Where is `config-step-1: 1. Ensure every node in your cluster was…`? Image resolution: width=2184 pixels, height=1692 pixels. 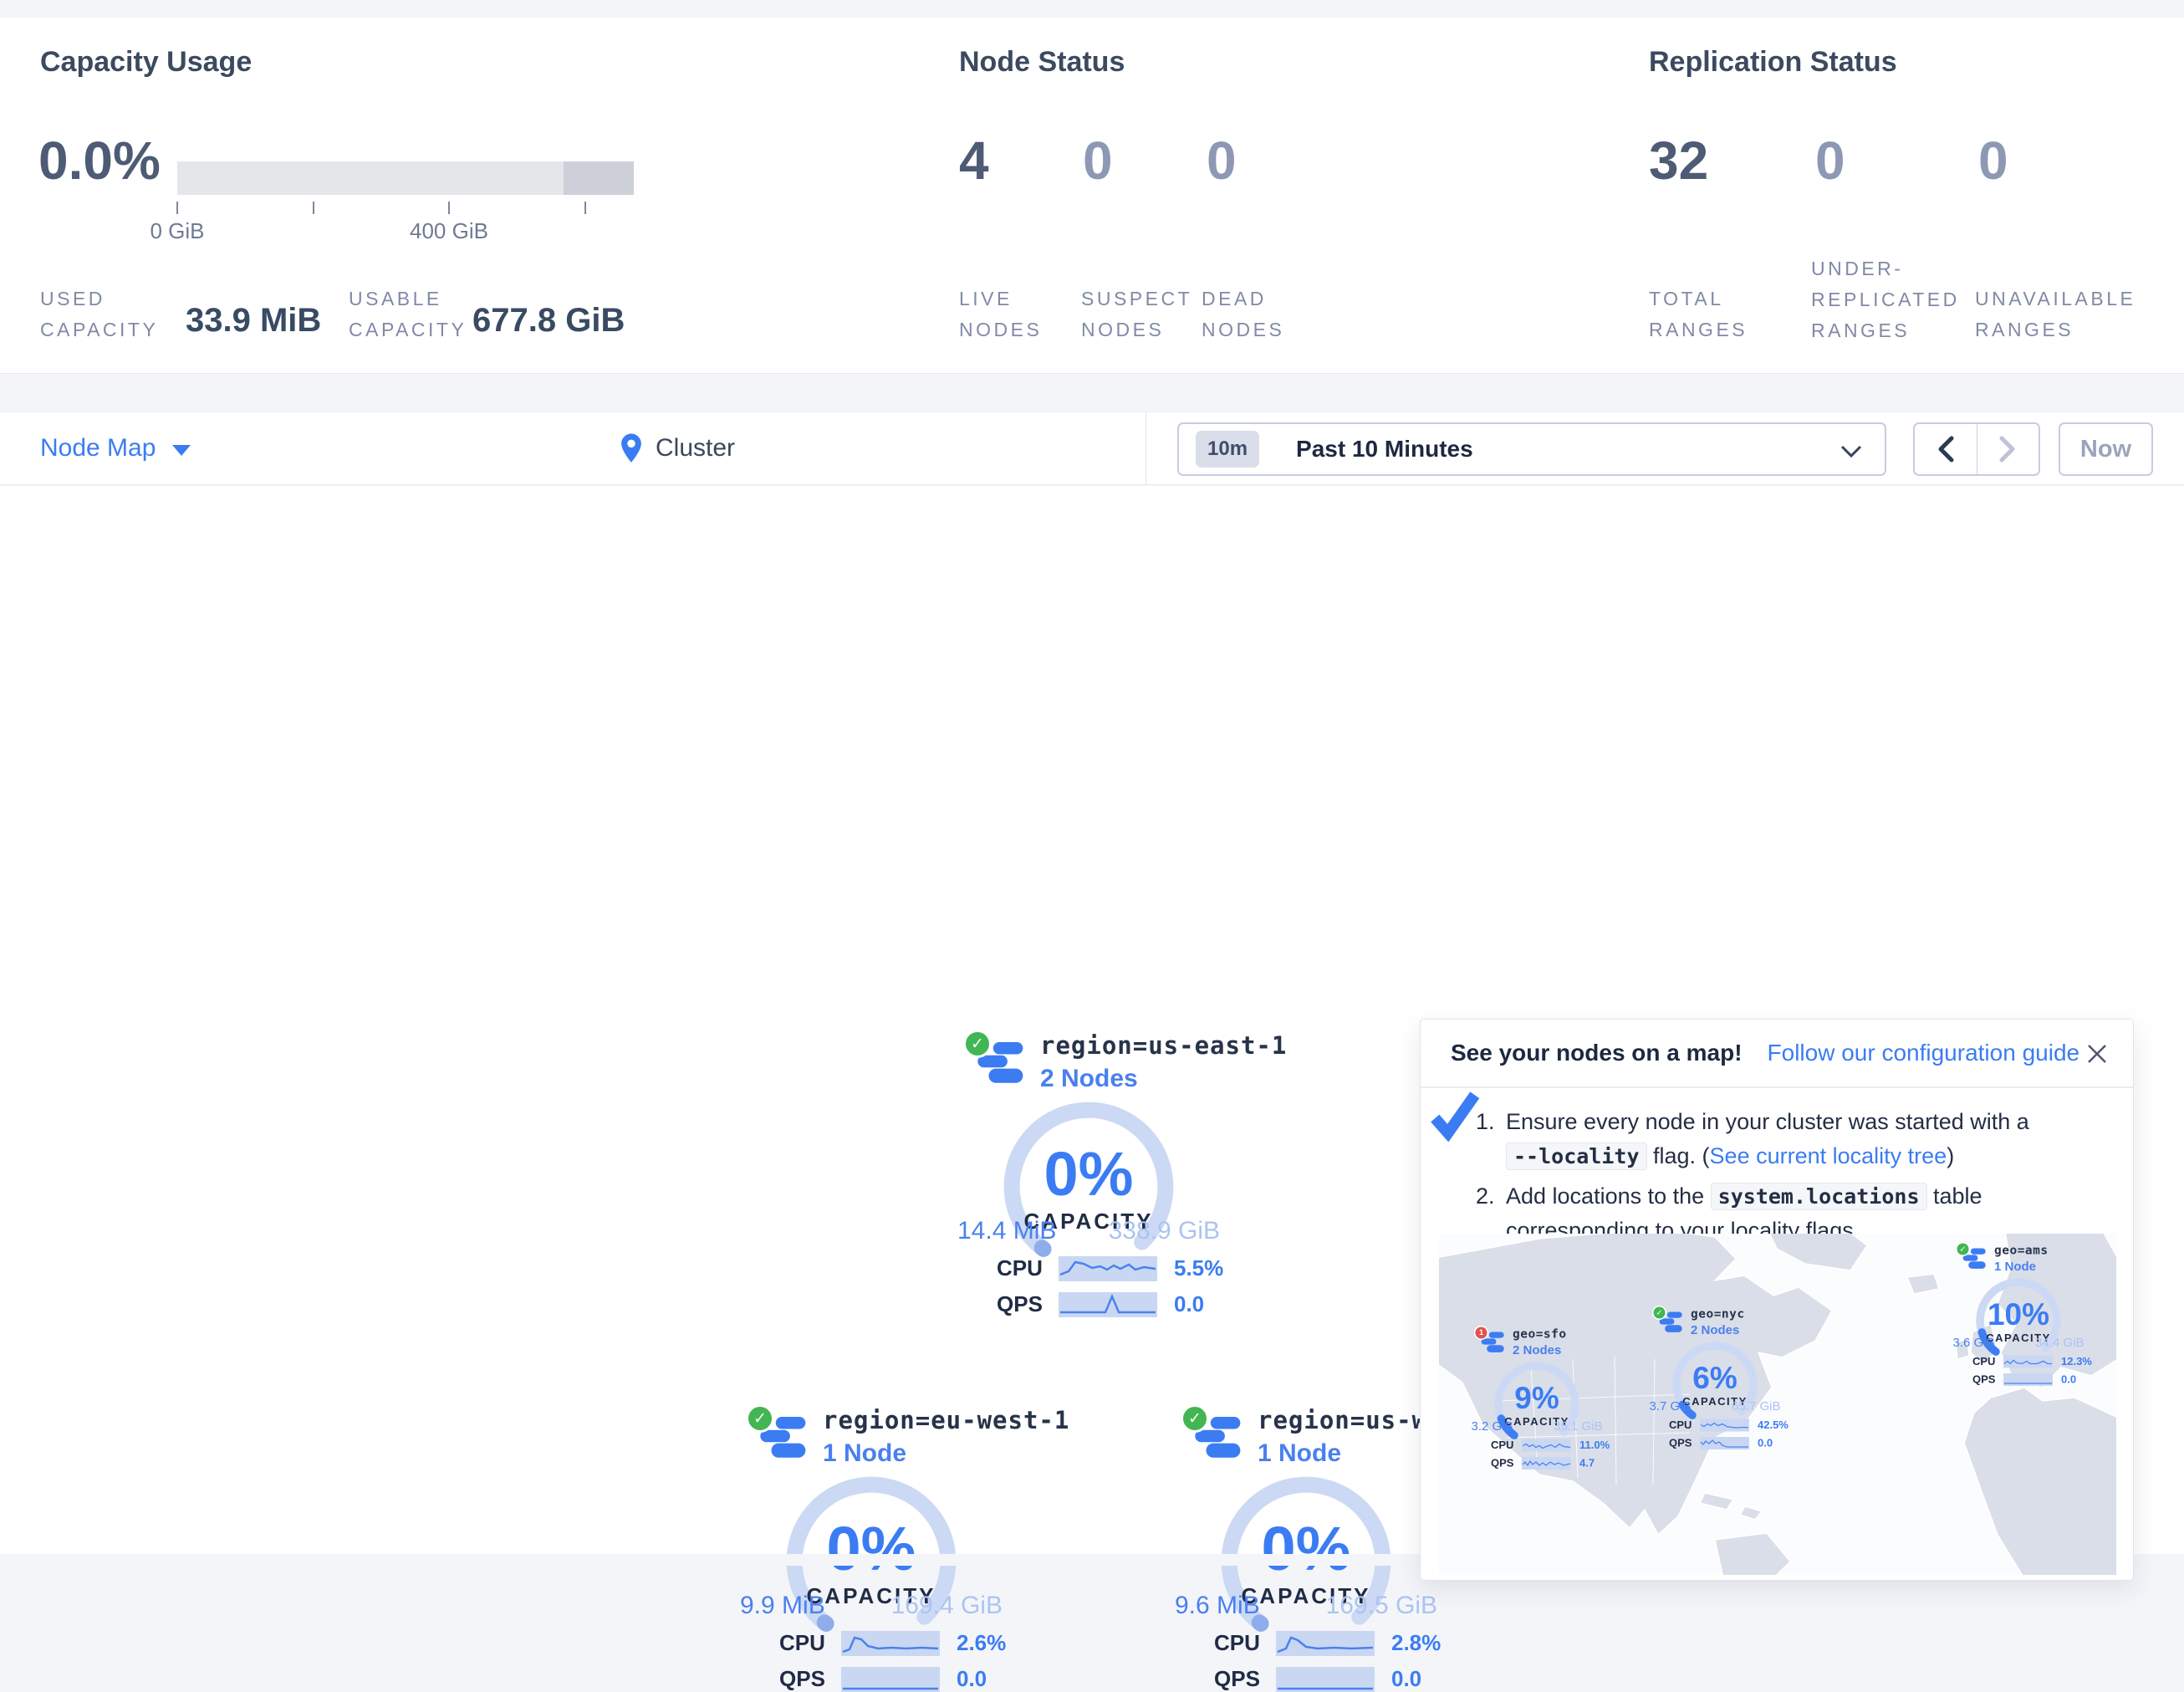
config-step-1: 1. Ensure every node in your cluster was… is located at coordinates (1787, 1139).